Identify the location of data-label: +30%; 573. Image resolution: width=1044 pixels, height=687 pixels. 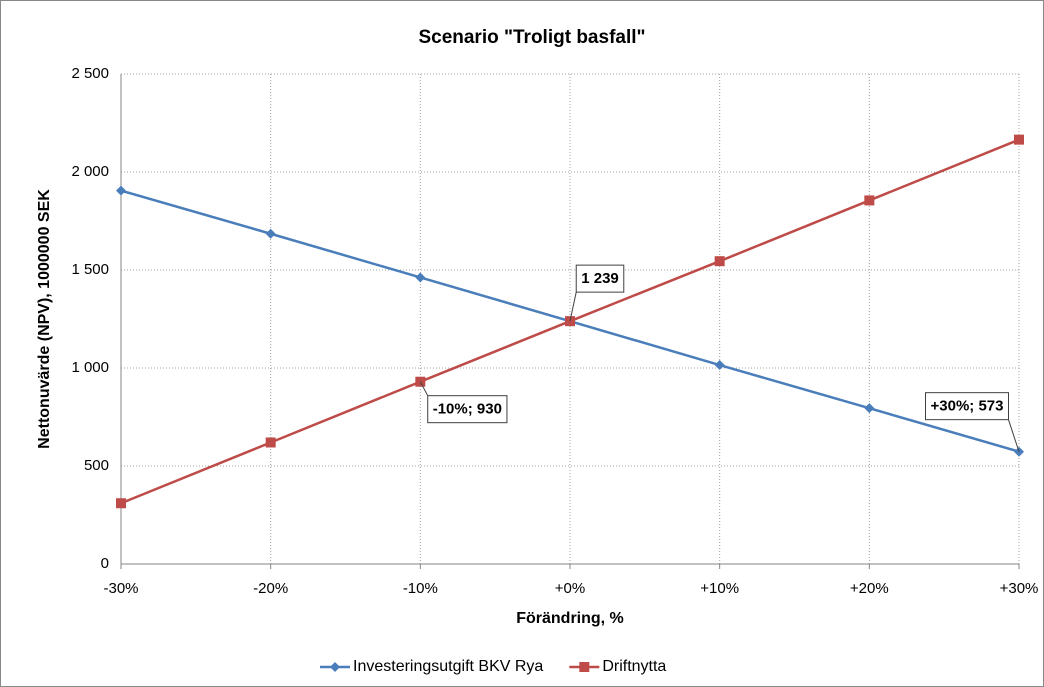
(967, 406).